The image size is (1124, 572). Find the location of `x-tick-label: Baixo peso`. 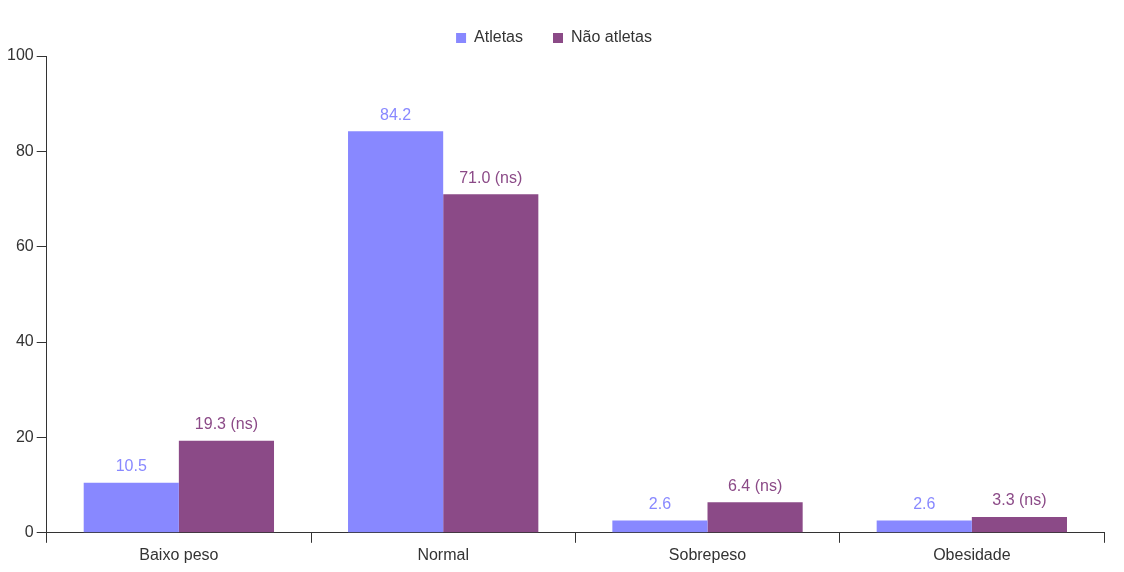

x-tick-label: Baixo peso is located at coordinates (179, 554).